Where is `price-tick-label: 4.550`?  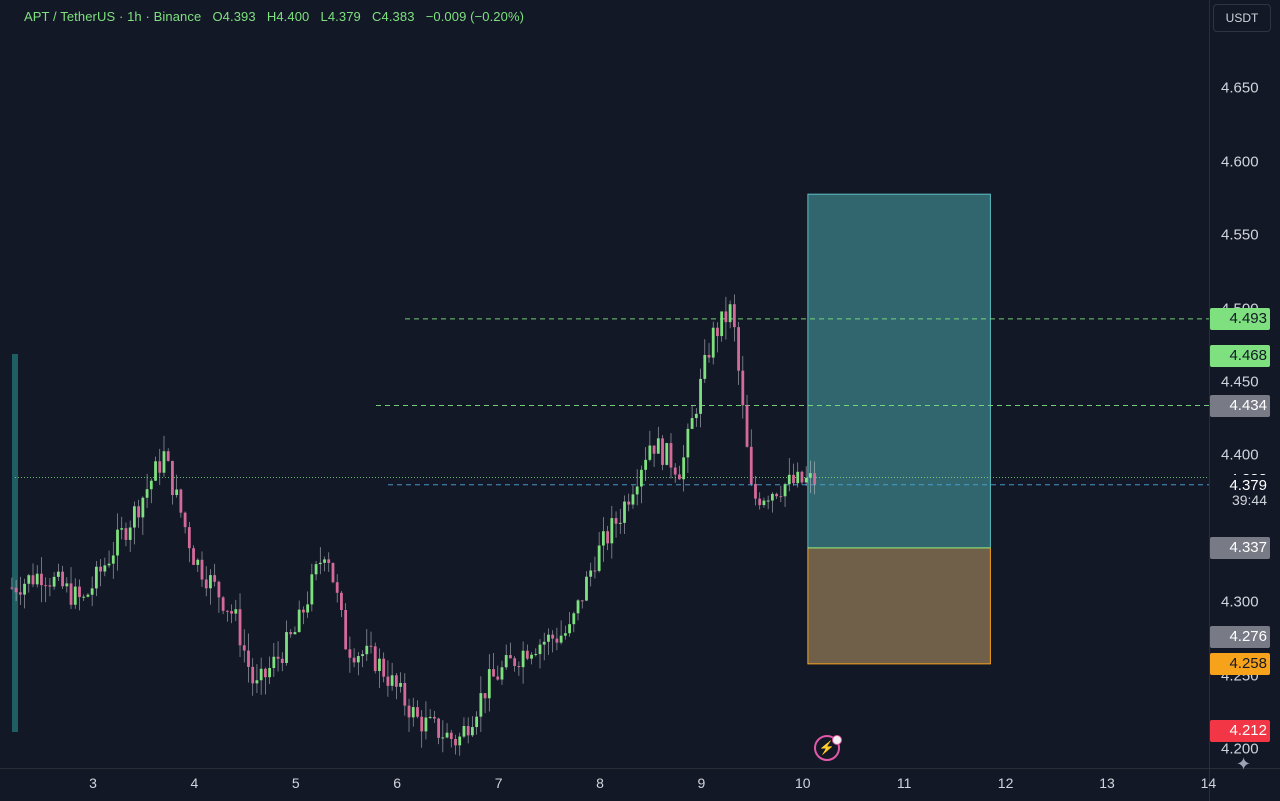
price-tick-label: 4.550 is located at coordinates (1240, 235).